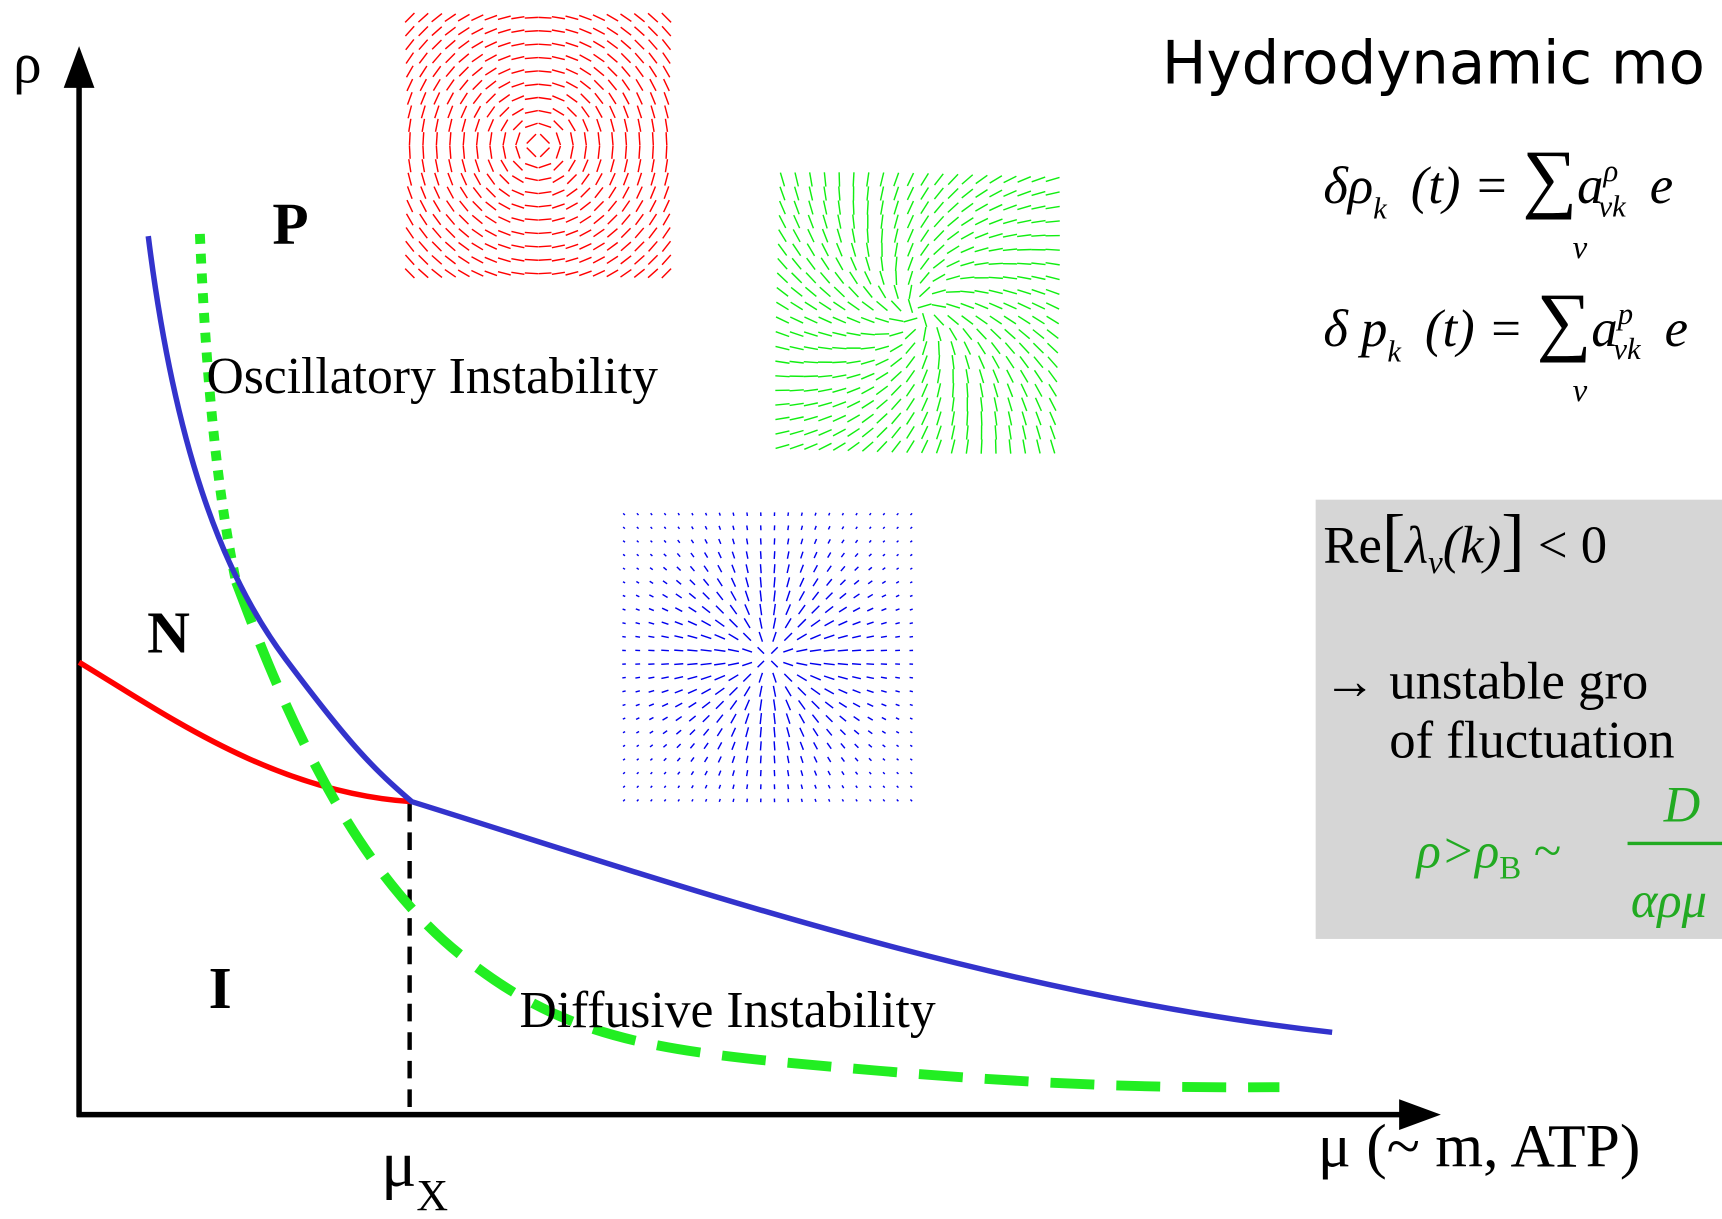 This screenshot has height=1219, width=1722. I want to click on criterion: ρ>ρB ~, so click(1488, 855).